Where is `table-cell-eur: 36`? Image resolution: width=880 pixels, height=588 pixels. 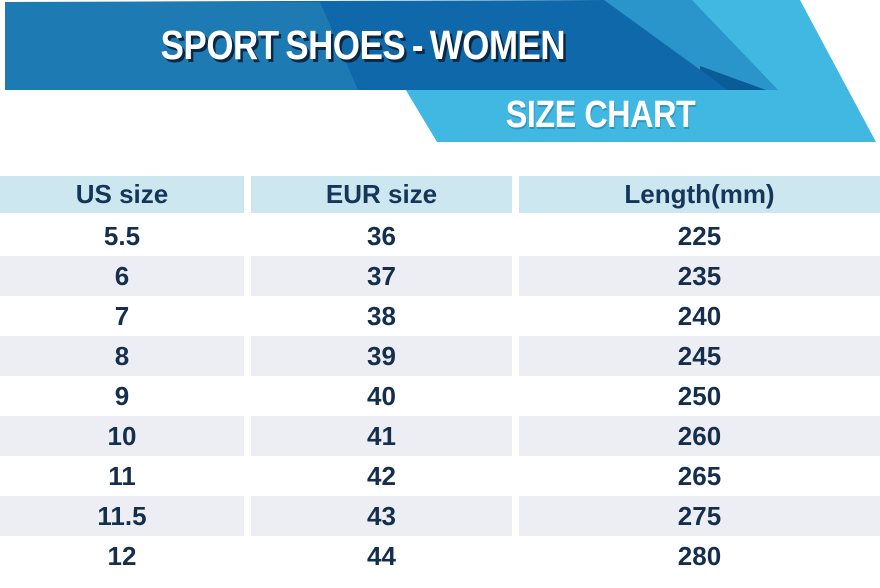 table-cell-eur: 36 is located at coordinates (381, 236).